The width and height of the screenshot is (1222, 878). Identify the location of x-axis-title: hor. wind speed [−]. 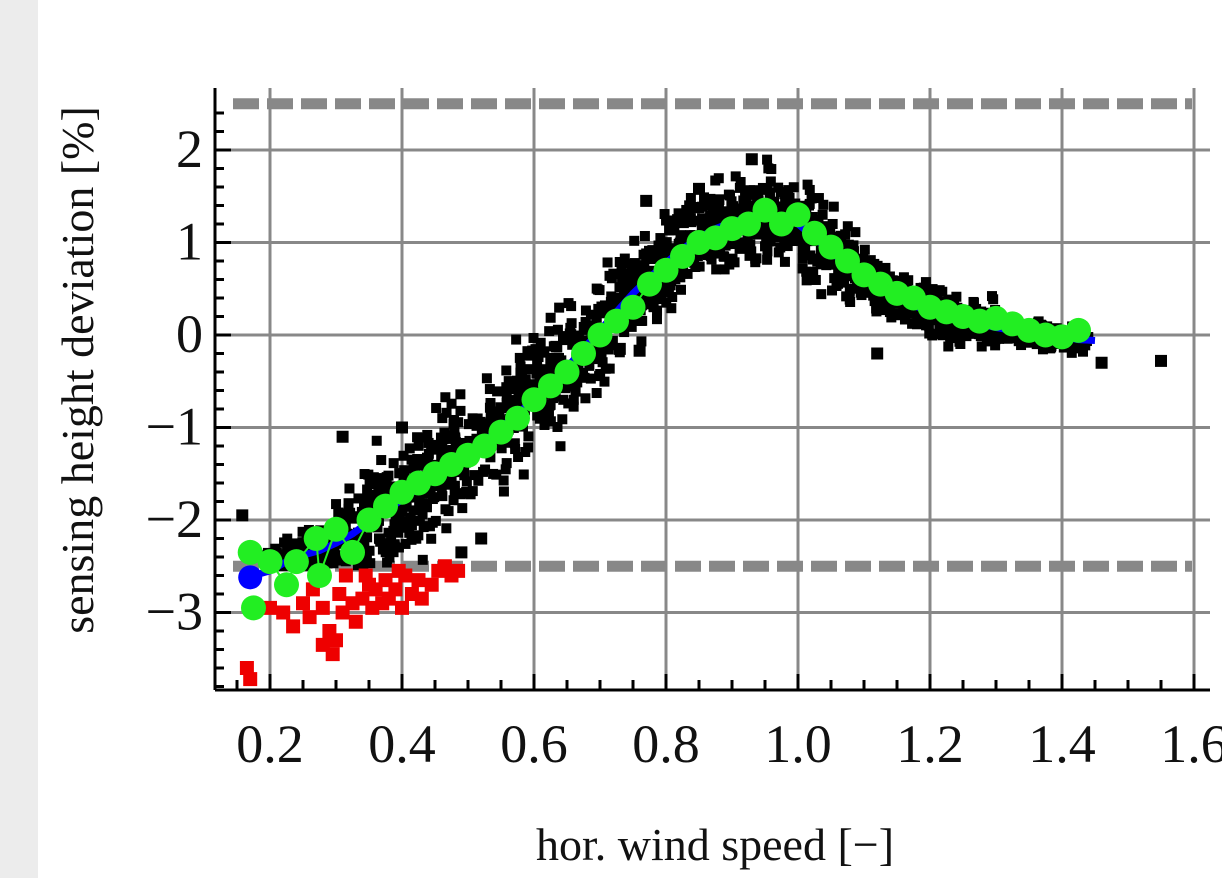
(715, 844).